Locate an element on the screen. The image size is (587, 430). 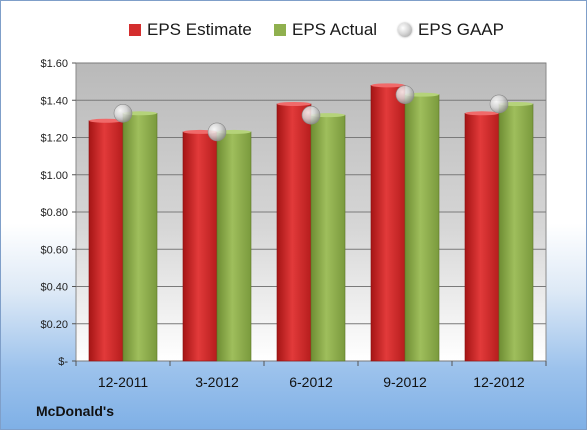
legend-label-actual: EPS Actual is located at coordinates (335, 29).